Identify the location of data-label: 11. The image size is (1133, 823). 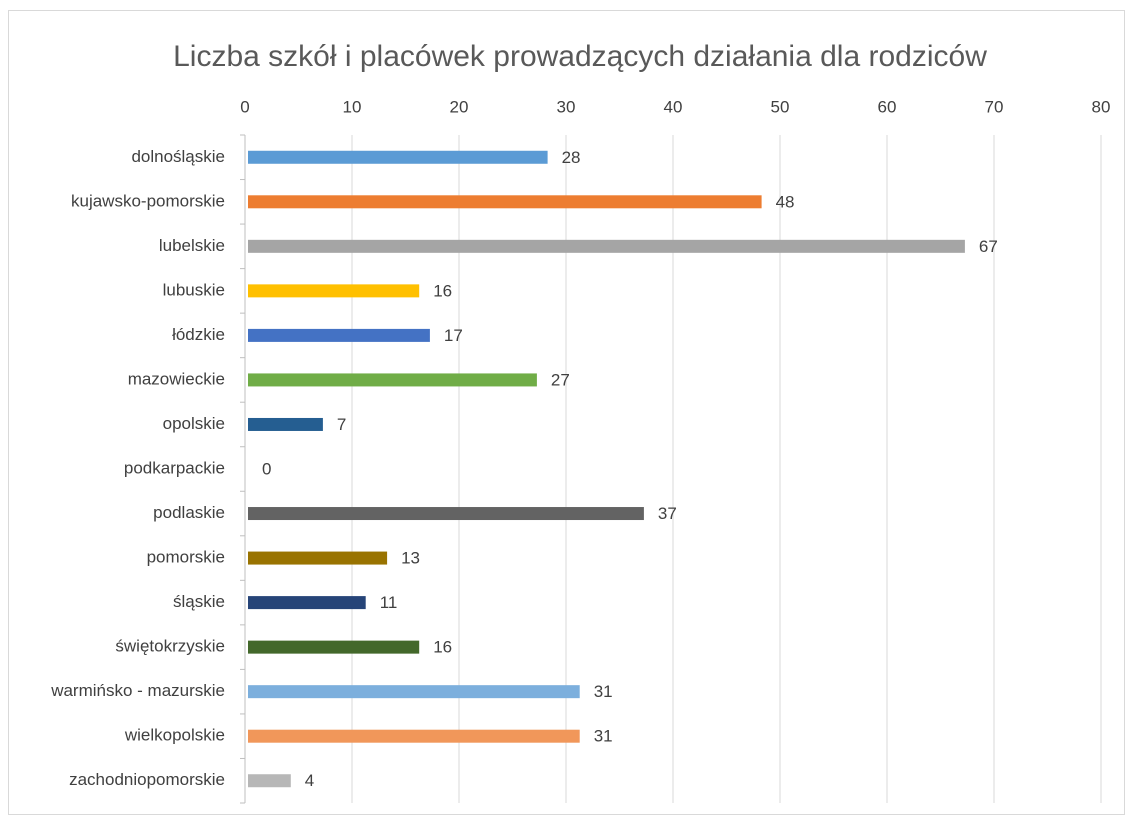
(389, 602).